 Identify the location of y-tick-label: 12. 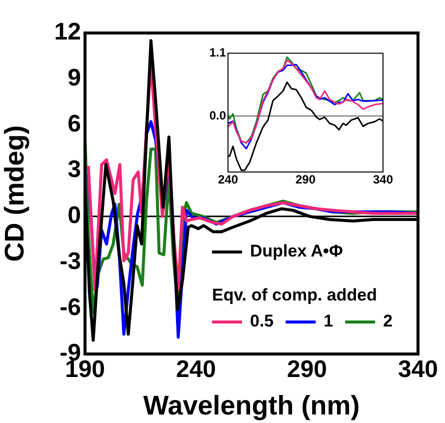
(67, 32).